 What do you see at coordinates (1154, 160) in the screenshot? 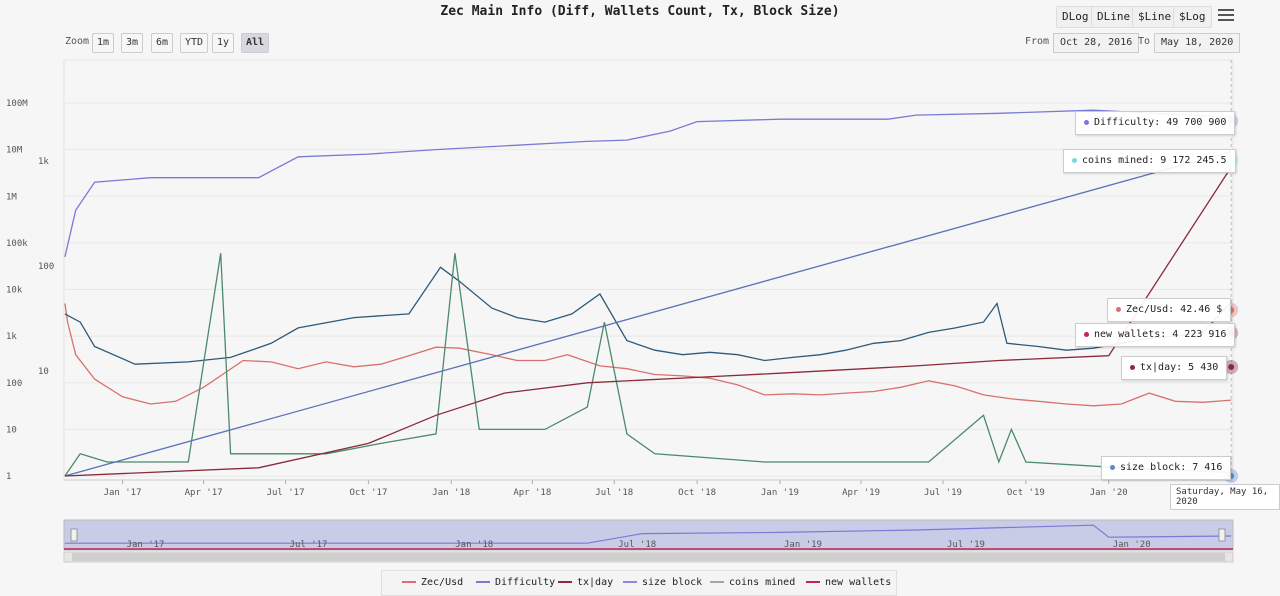
I see `tooltip-coins-text: coins mined: 9 172 245.5` at bounding box center [1154, 160].